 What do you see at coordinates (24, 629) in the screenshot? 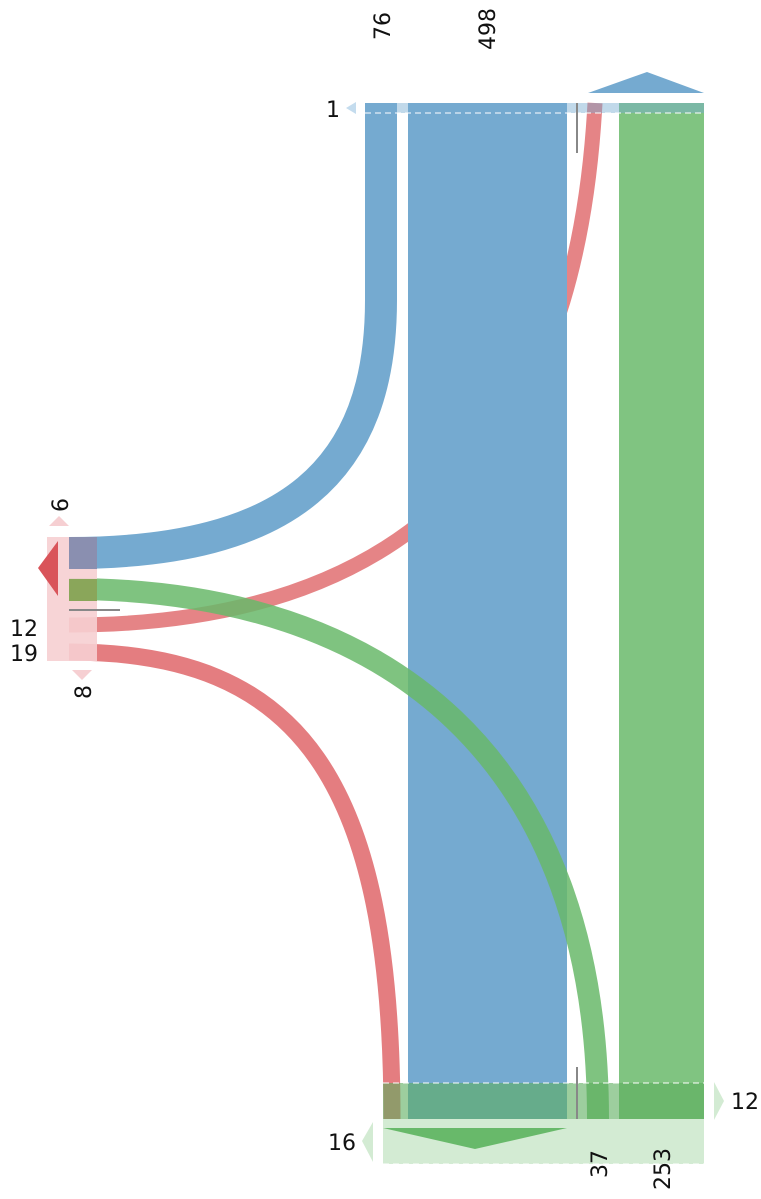
I see `label-left-12: 12` at bounding box center [24, 629].